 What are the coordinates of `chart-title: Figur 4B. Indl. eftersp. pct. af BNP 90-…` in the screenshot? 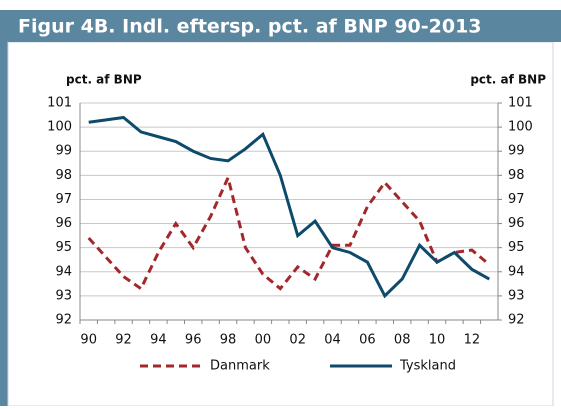 It's located at (250, 27).